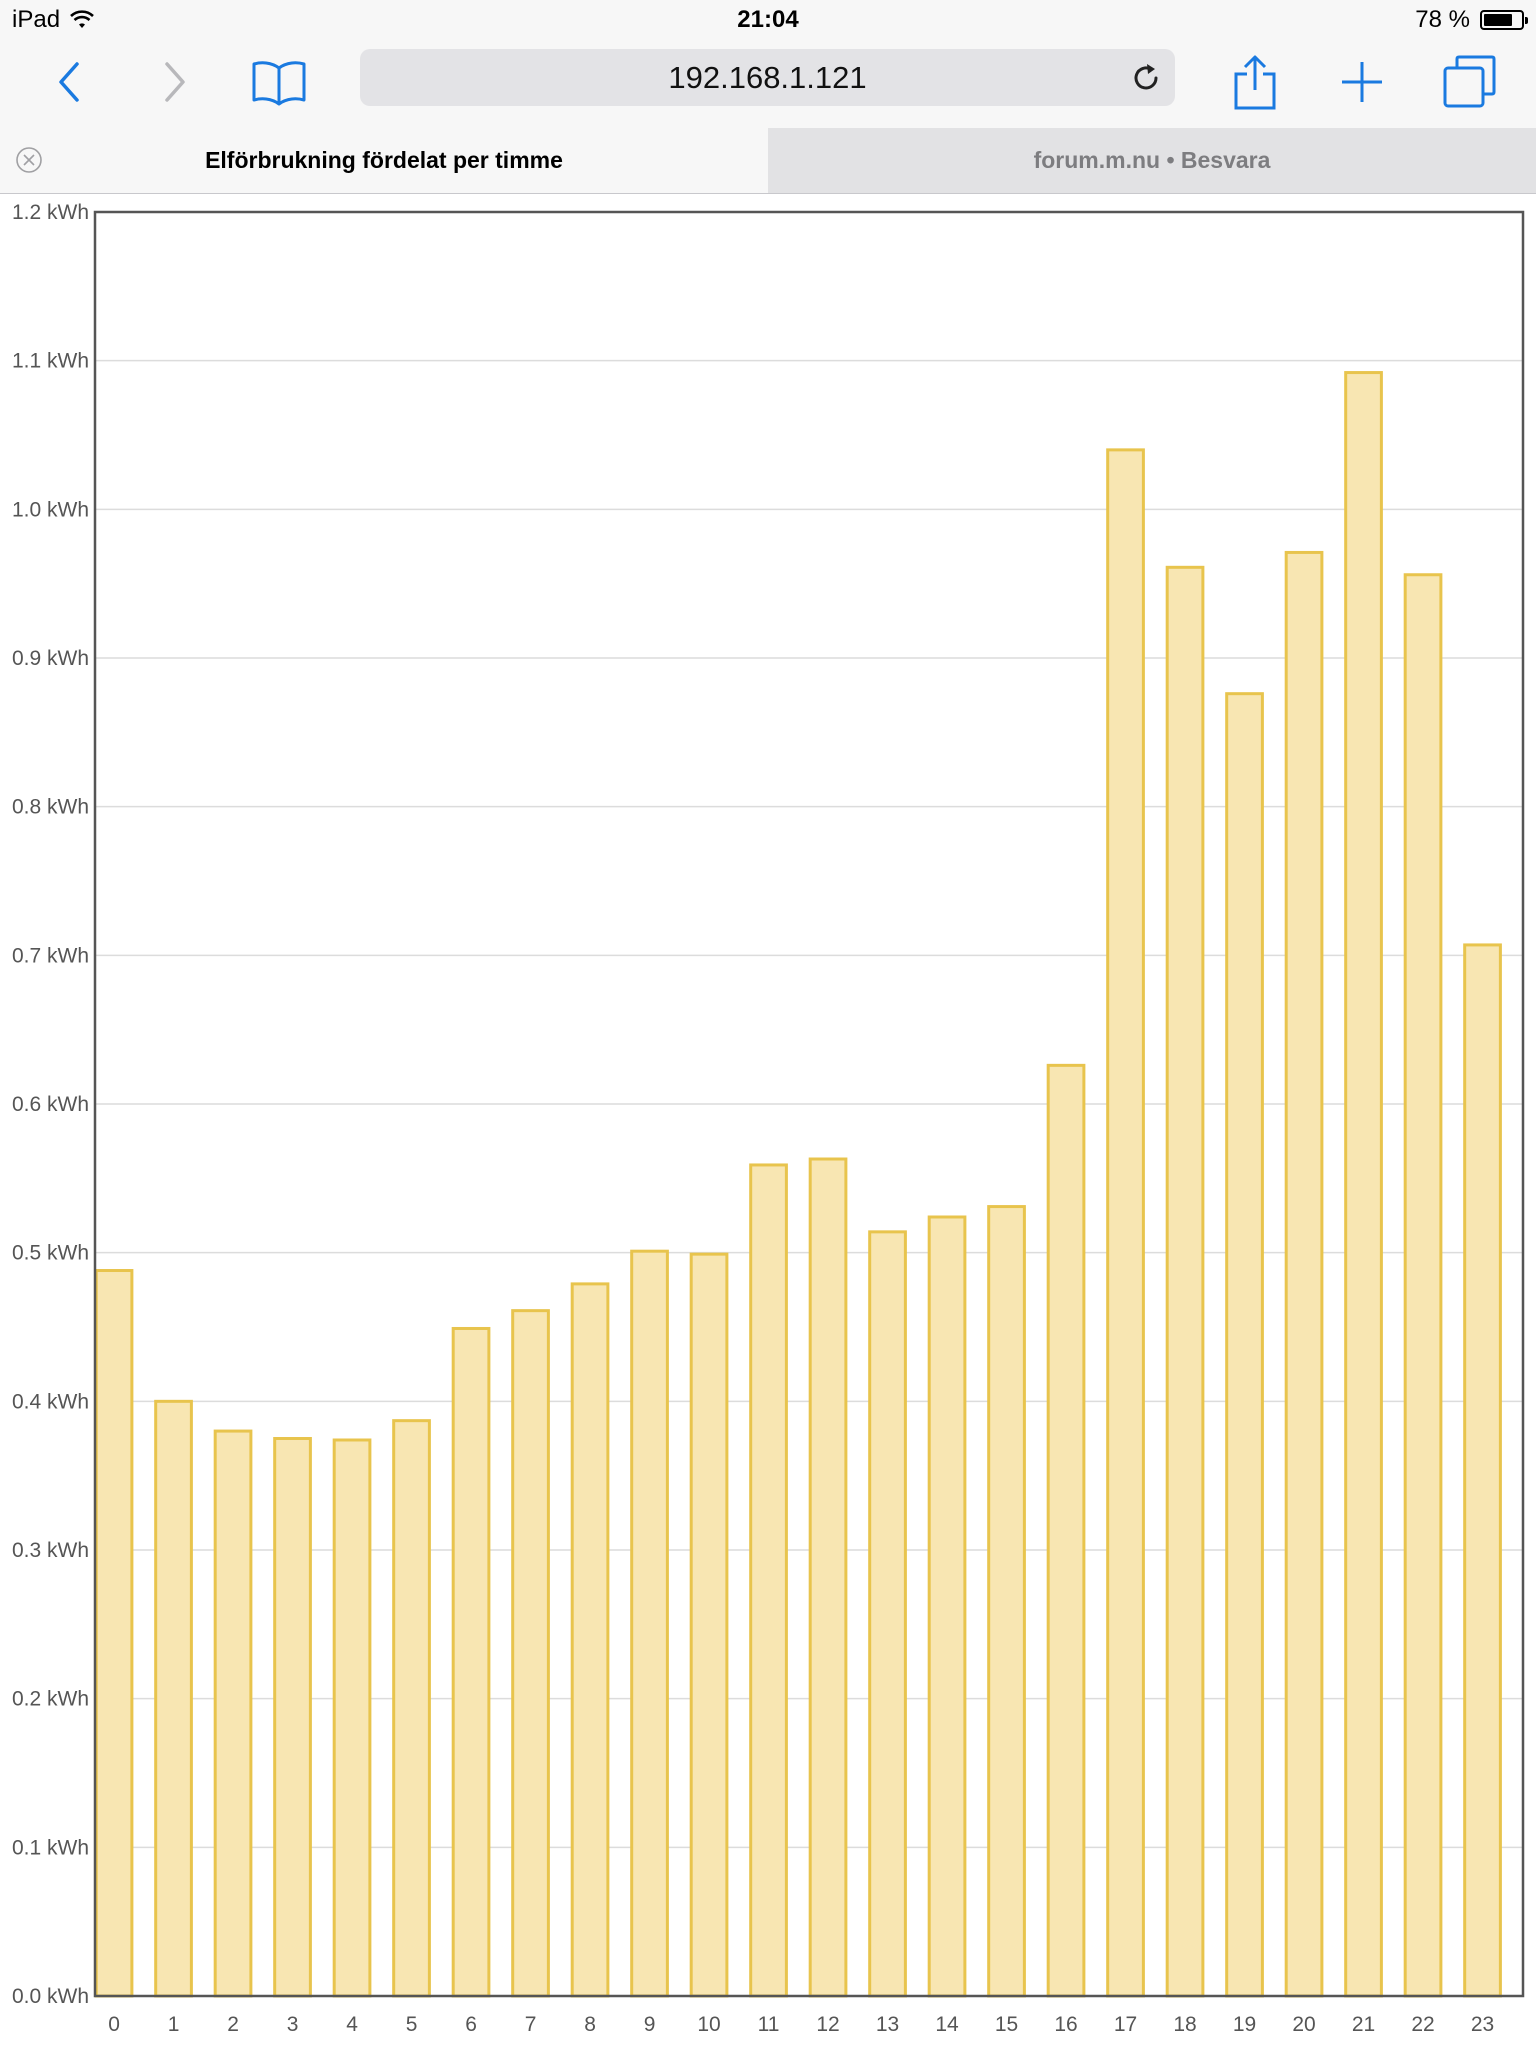 Image resolution: width=1536 pixels, height=2048 pixels. Describe the element at coordinates (233, 2024) in the screenshot. I see `x-tick-label: 2` at that location.